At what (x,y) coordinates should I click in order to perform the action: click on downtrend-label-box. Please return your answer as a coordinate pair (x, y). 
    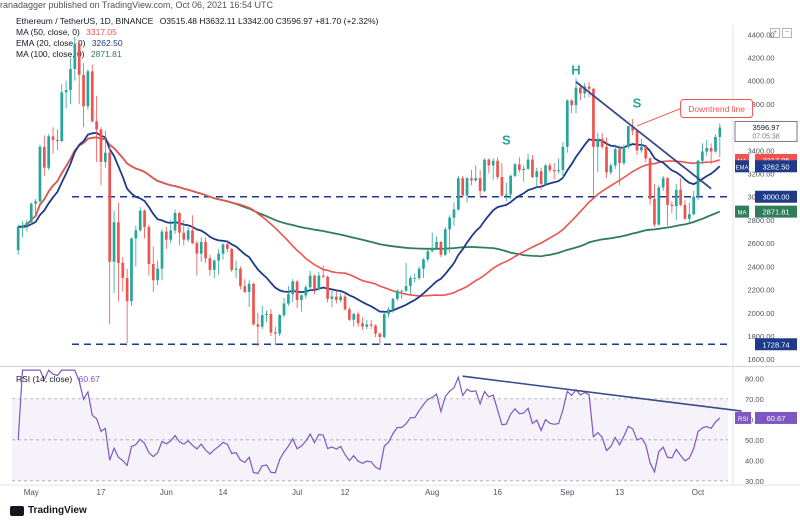
    Looking at the image, I should click on (717, 109).